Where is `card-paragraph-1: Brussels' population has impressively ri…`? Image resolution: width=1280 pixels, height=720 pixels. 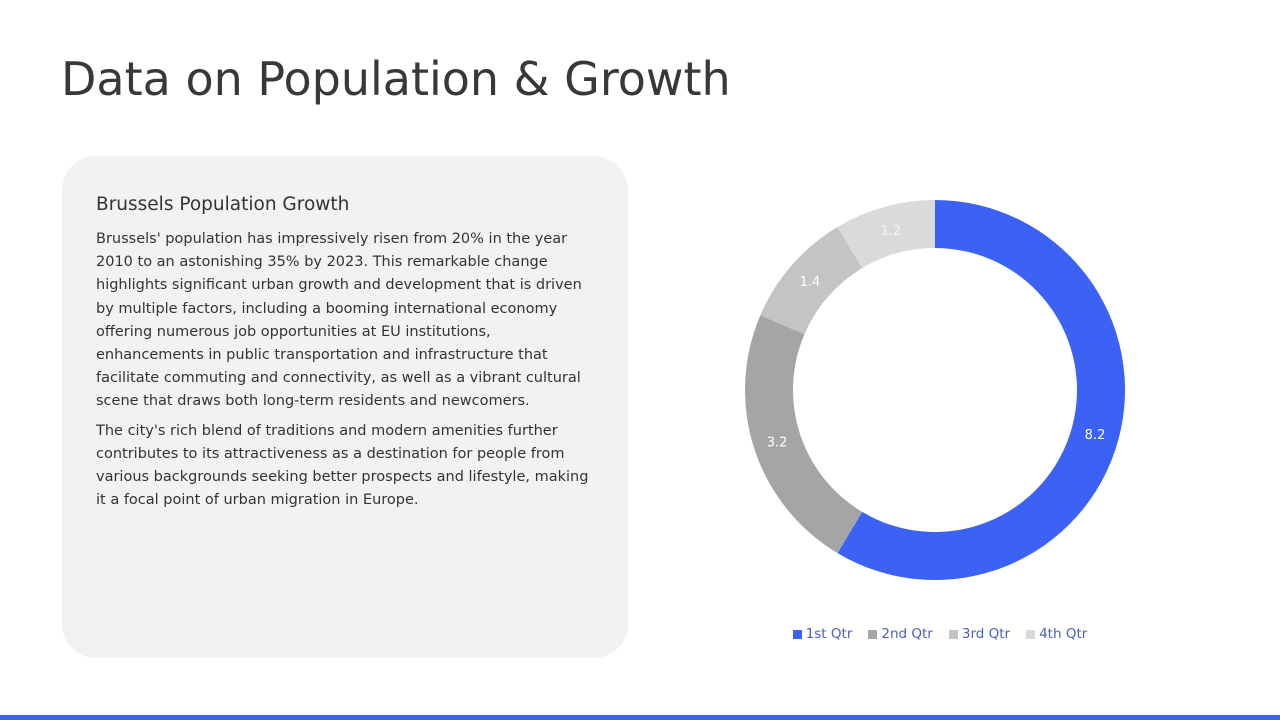 card-paragraph-1: Brussels' population has impressively ri… is located at coordinates (339, 320).